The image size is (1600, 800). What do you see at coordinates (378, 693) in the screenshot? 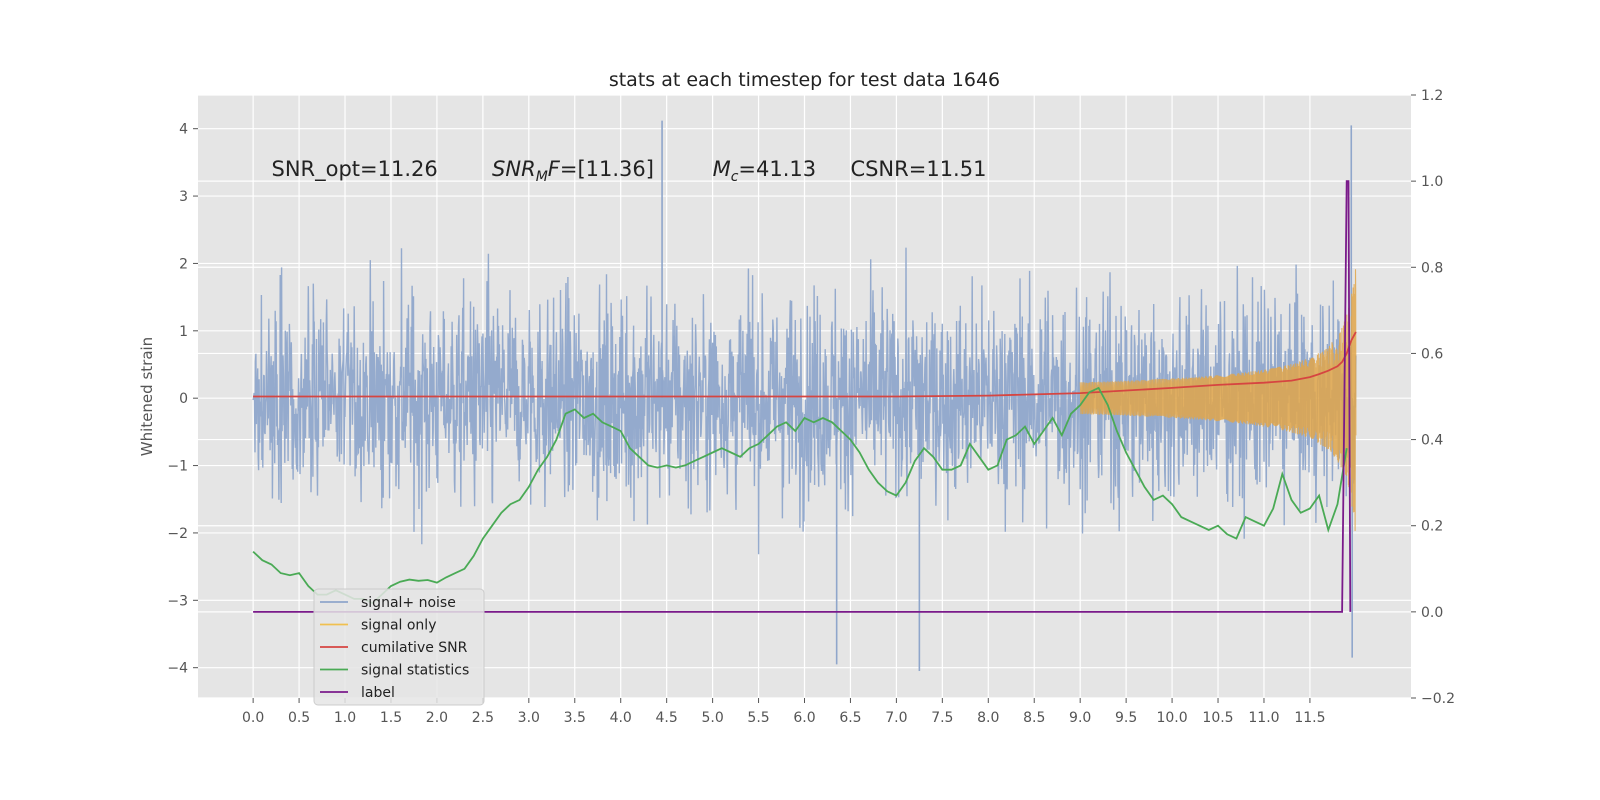
I see `legend-entry: label` at bounding box center [378, 693].